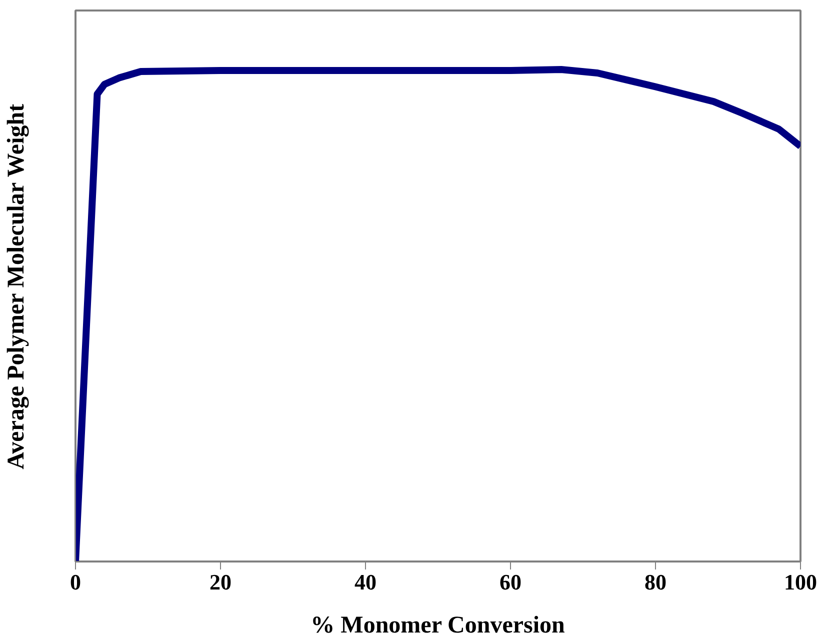 This screenshot has height=641, width=827. What do you see at coordinates (437, 625) in the screenshot?
I see `x-axis-title: % Monomer Conversion` at bounding box center [437, 625].